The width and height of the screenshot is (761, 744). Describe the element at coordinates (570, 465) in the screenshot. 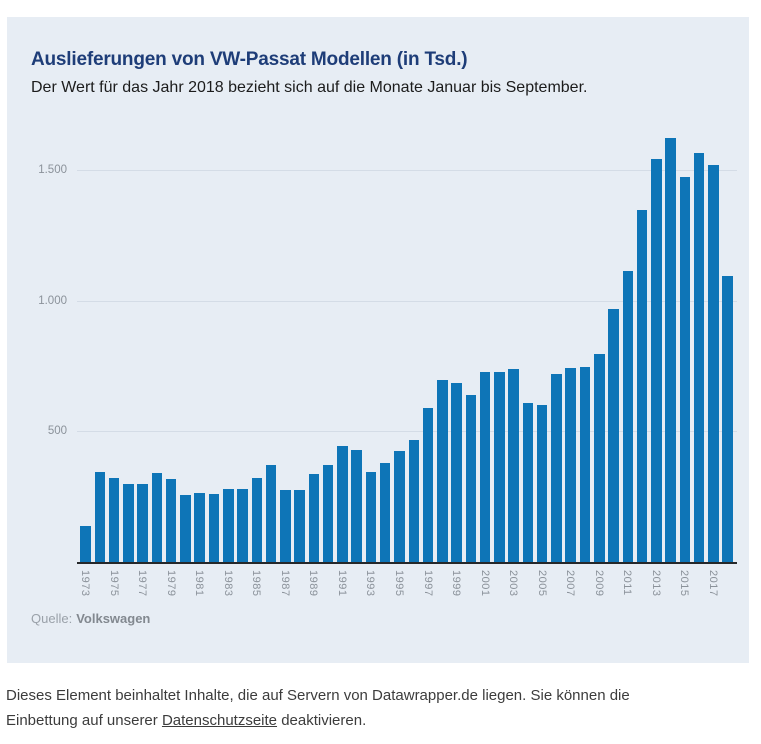

I see `bar-2007` at that location.